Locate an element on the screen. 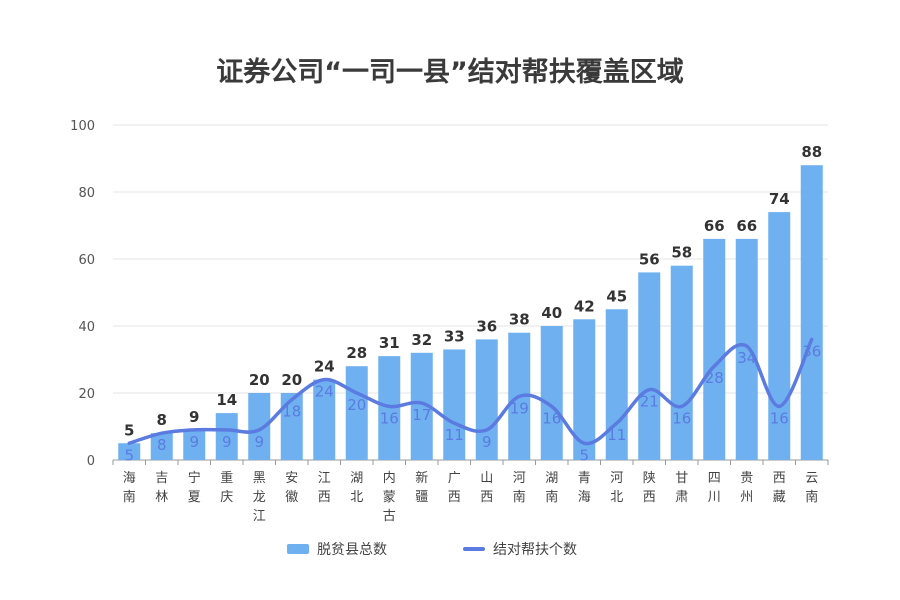 The height and width of the screenshot is (600, 900). bar-value-label: 56 is located at coordinates (649, 259).